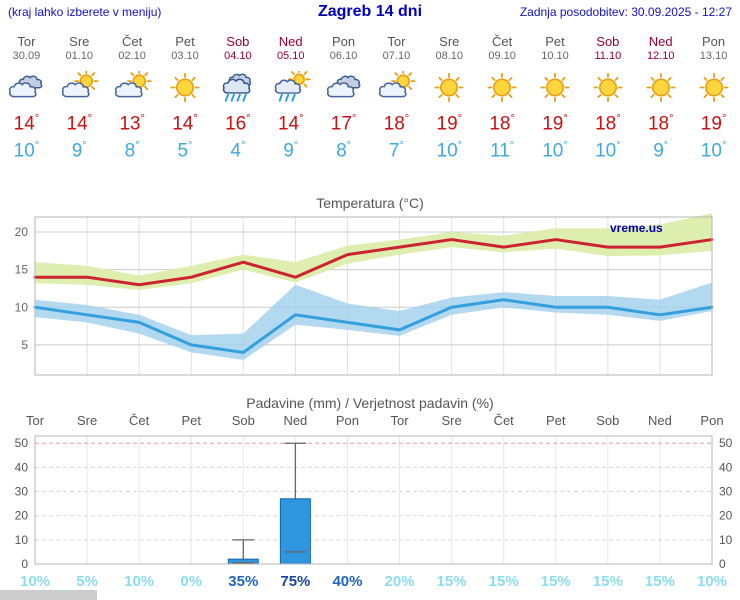 The width and height of the screenshot is (740, 600). Describe the element at coordinates (290, 56) in the screenshot. I see `day-date: 05.10` at that location.